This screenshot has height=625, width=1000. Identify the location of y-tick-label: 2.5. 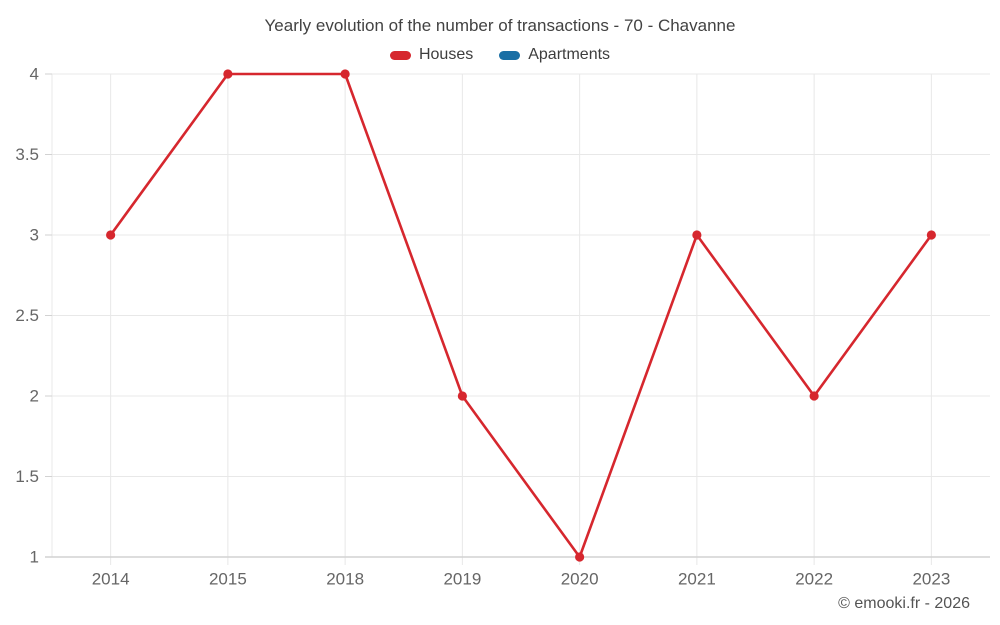
(27, 315).